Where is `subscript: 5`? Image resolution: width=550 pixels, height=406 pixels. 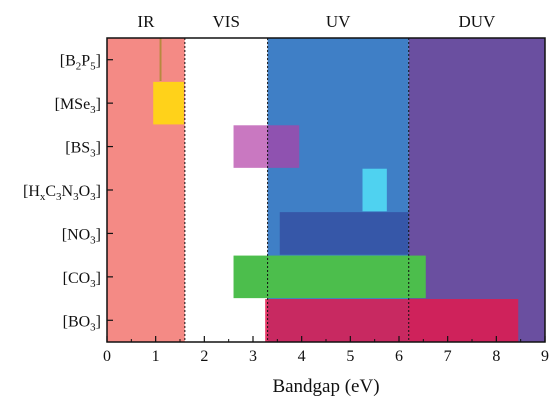 subscript: 5 is located at coordinates (93, 67).